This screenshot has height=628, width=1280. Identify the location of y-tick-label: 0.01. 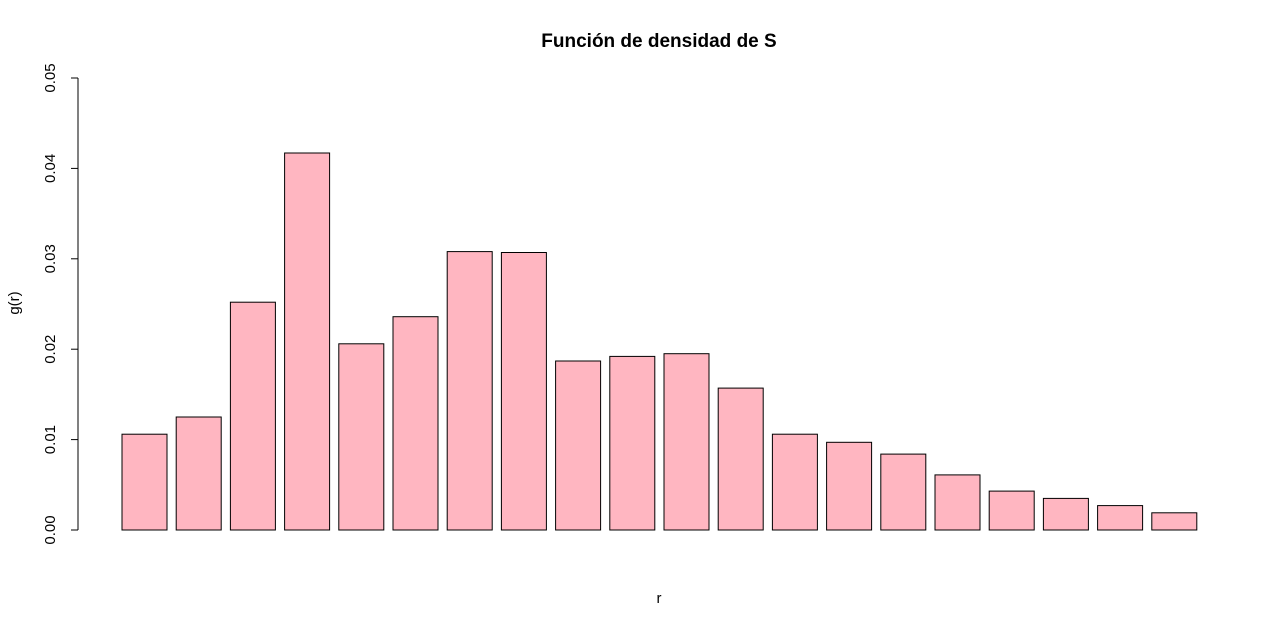
(50, 439).